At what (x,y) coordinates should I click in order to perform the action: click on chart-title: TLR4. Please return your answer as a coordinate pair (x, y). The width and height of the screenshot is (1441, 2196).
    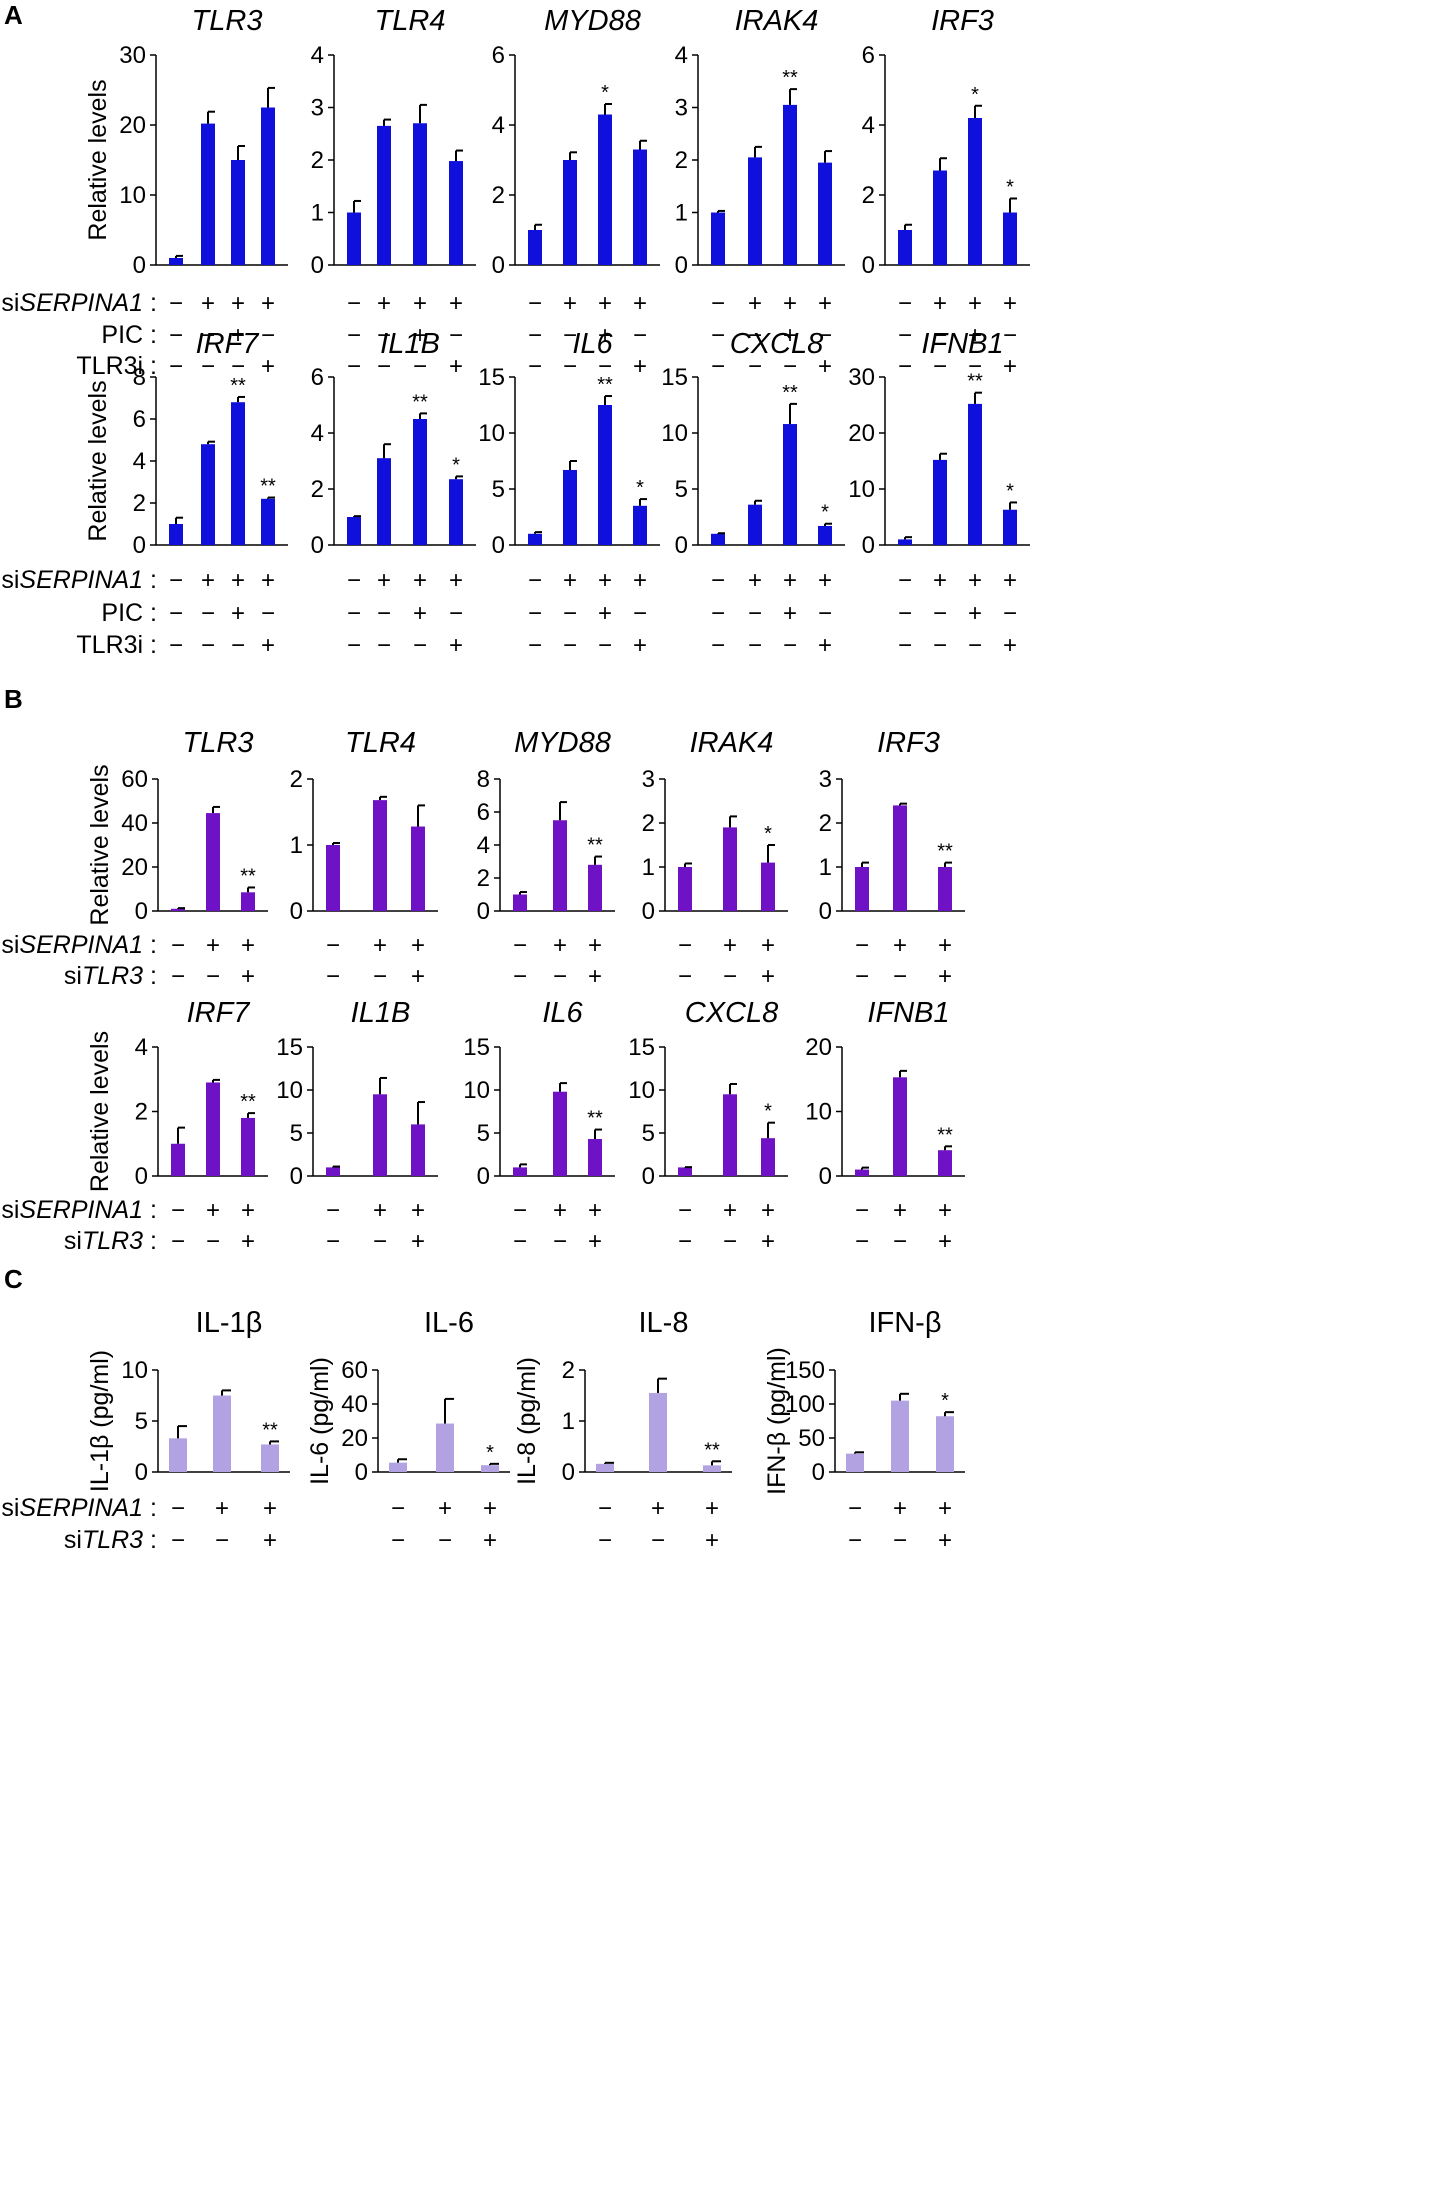
    Looking at the image, I should click on (380, 743).